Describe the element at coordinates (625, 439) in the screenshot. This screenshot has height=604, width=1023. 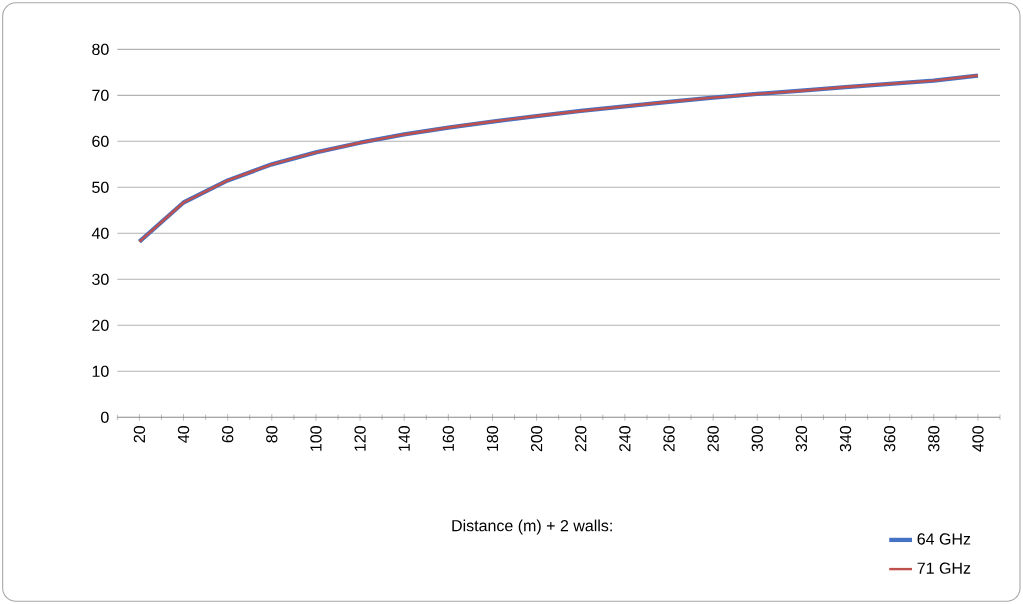
I see `x-tick-label: 240` at that location.